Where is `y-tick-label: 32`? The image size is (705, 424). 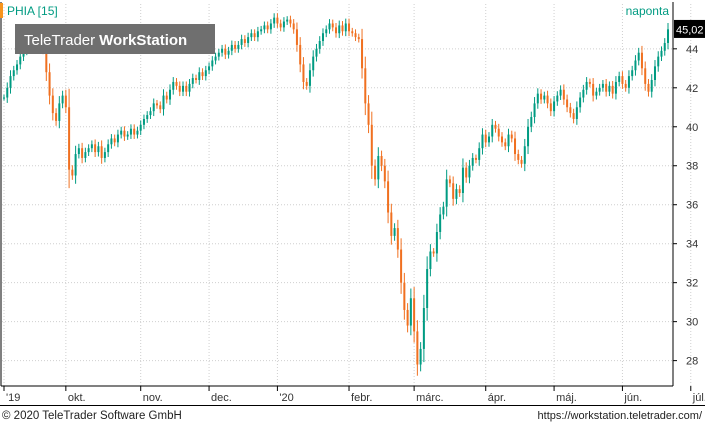 y-tick-label: 32 is located at coordinates (692, 284).